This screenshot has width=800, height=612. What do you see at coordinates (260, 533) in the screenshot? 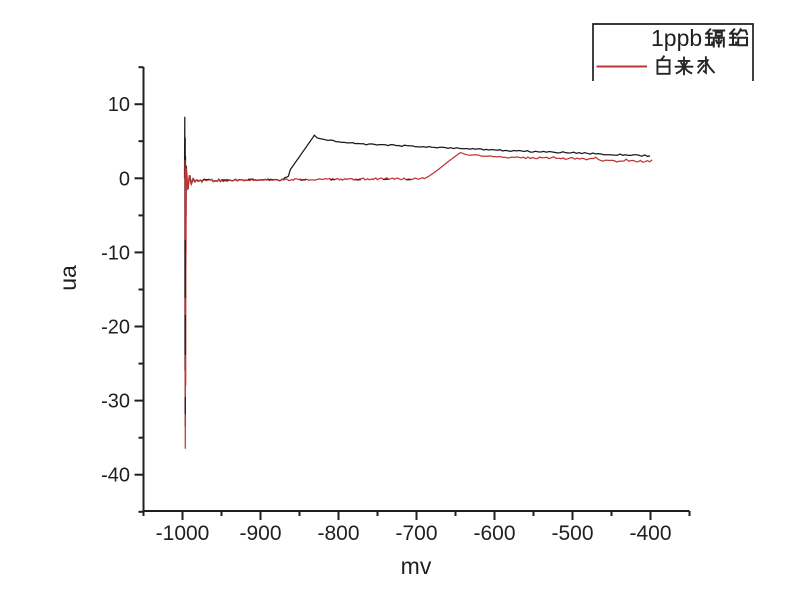
I see `svg-text: -900` at bounding box center [260, 533].